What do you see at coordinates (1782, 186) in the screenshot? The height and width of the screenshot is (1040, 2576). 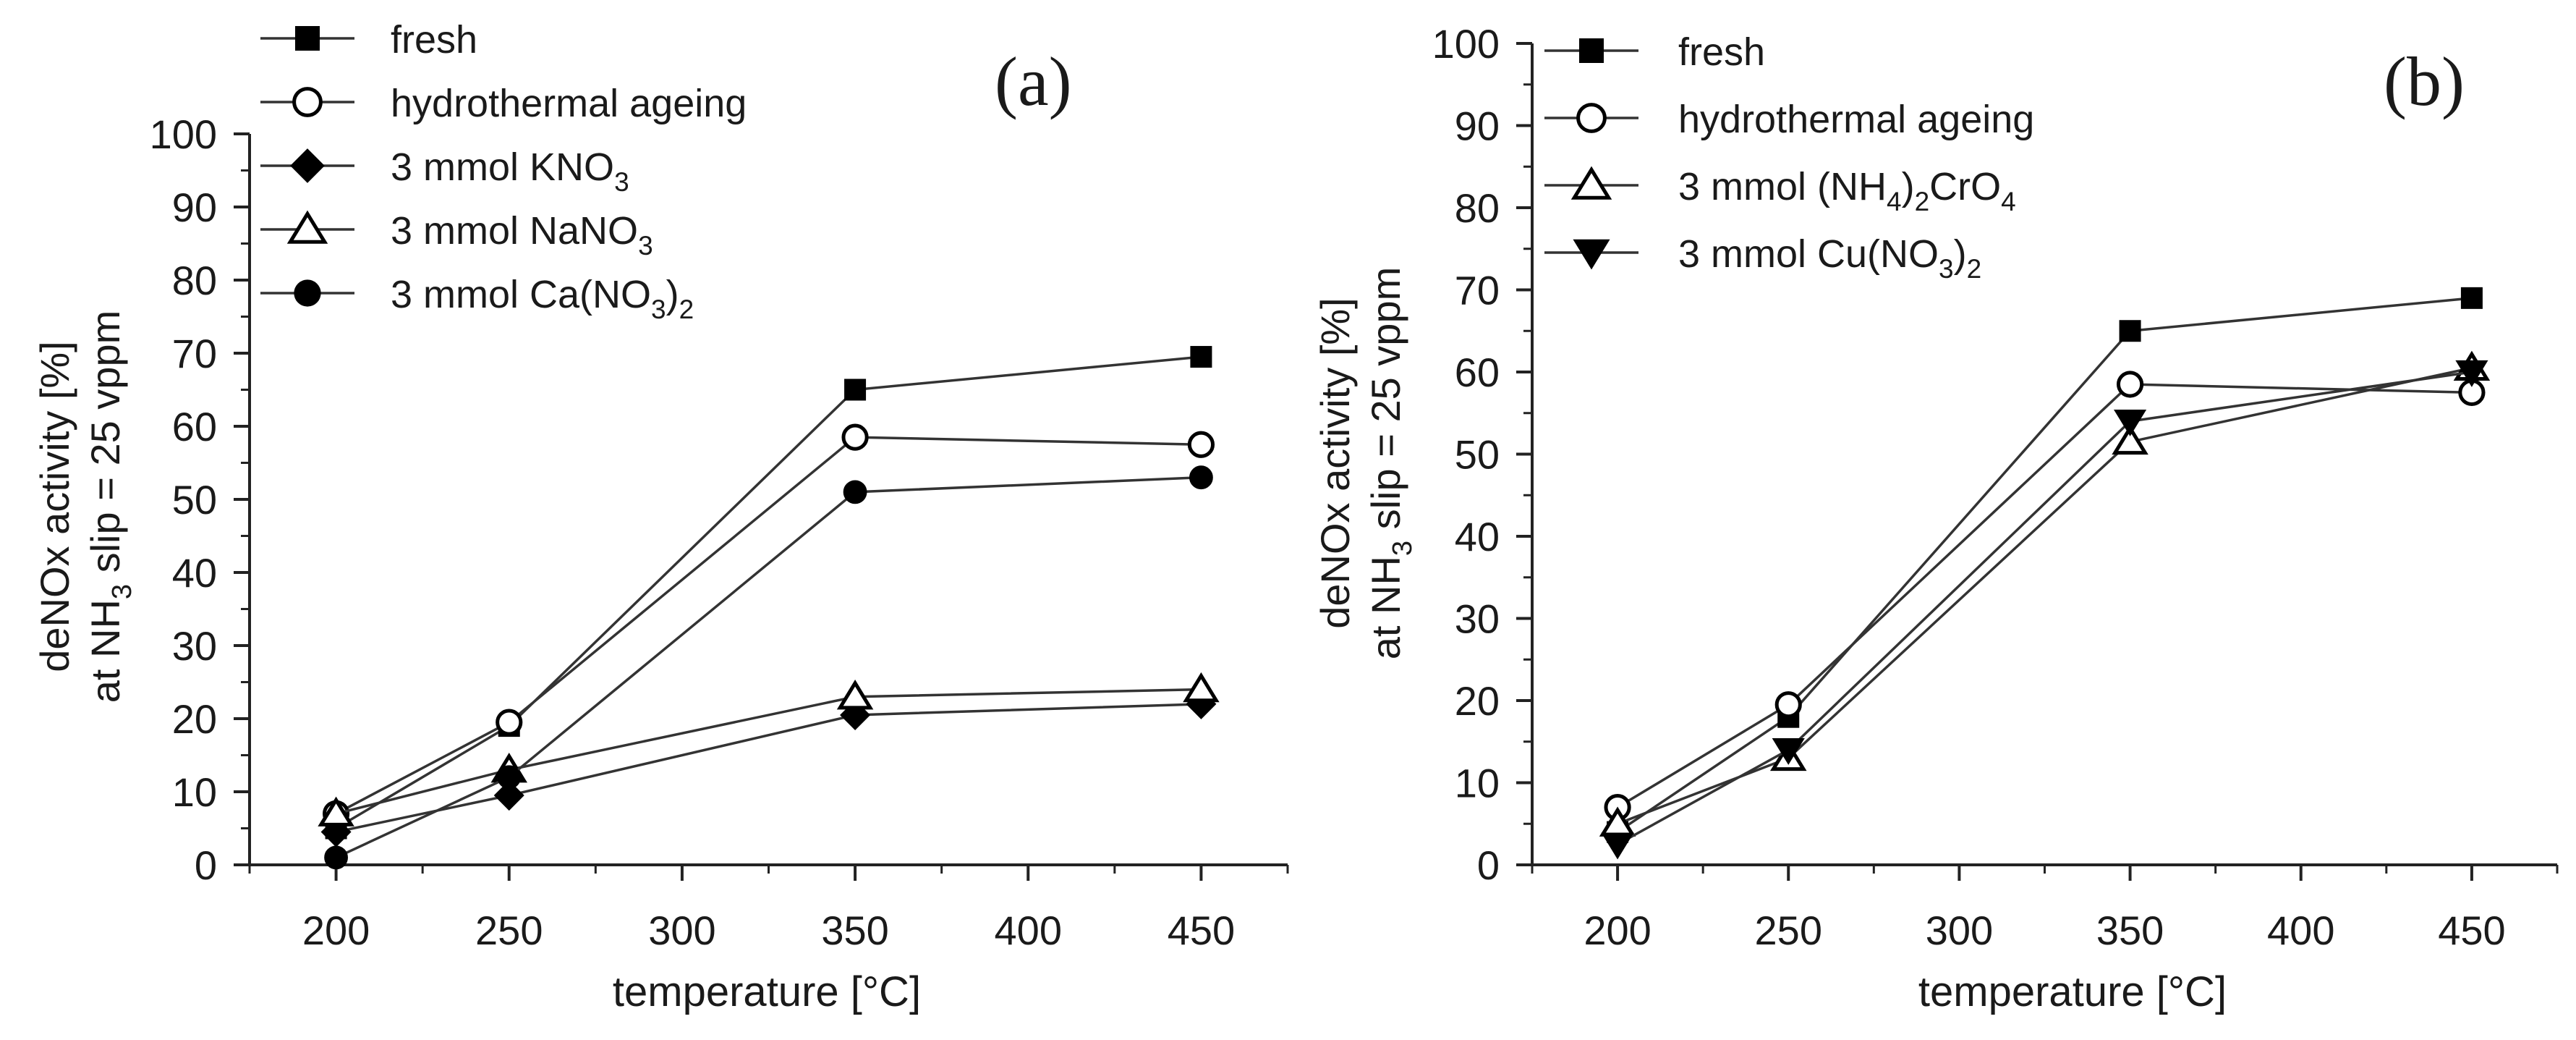 I see `legend-label-part: 3 mmol (NH` at bounding box center [1782, 186].